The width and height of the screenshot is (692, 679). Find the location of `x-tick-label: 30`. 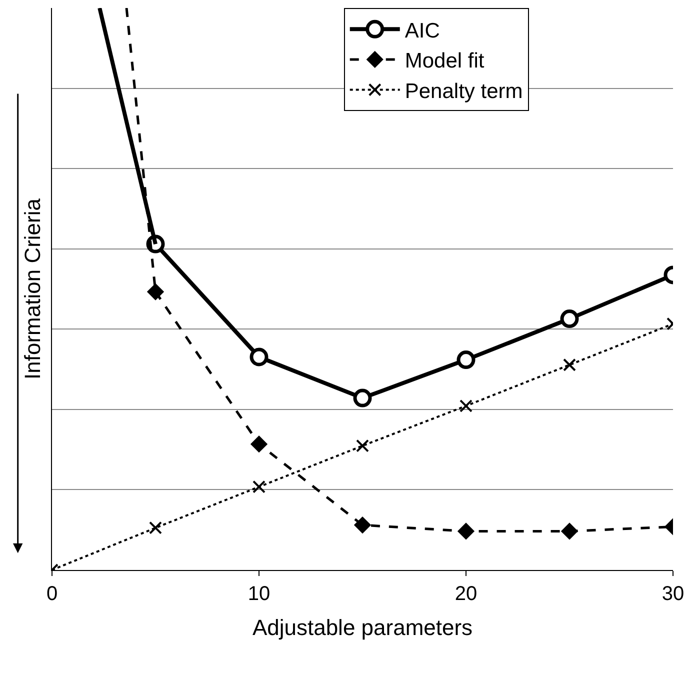

x-tick-label: 30 is located at coordinates (673, 594).